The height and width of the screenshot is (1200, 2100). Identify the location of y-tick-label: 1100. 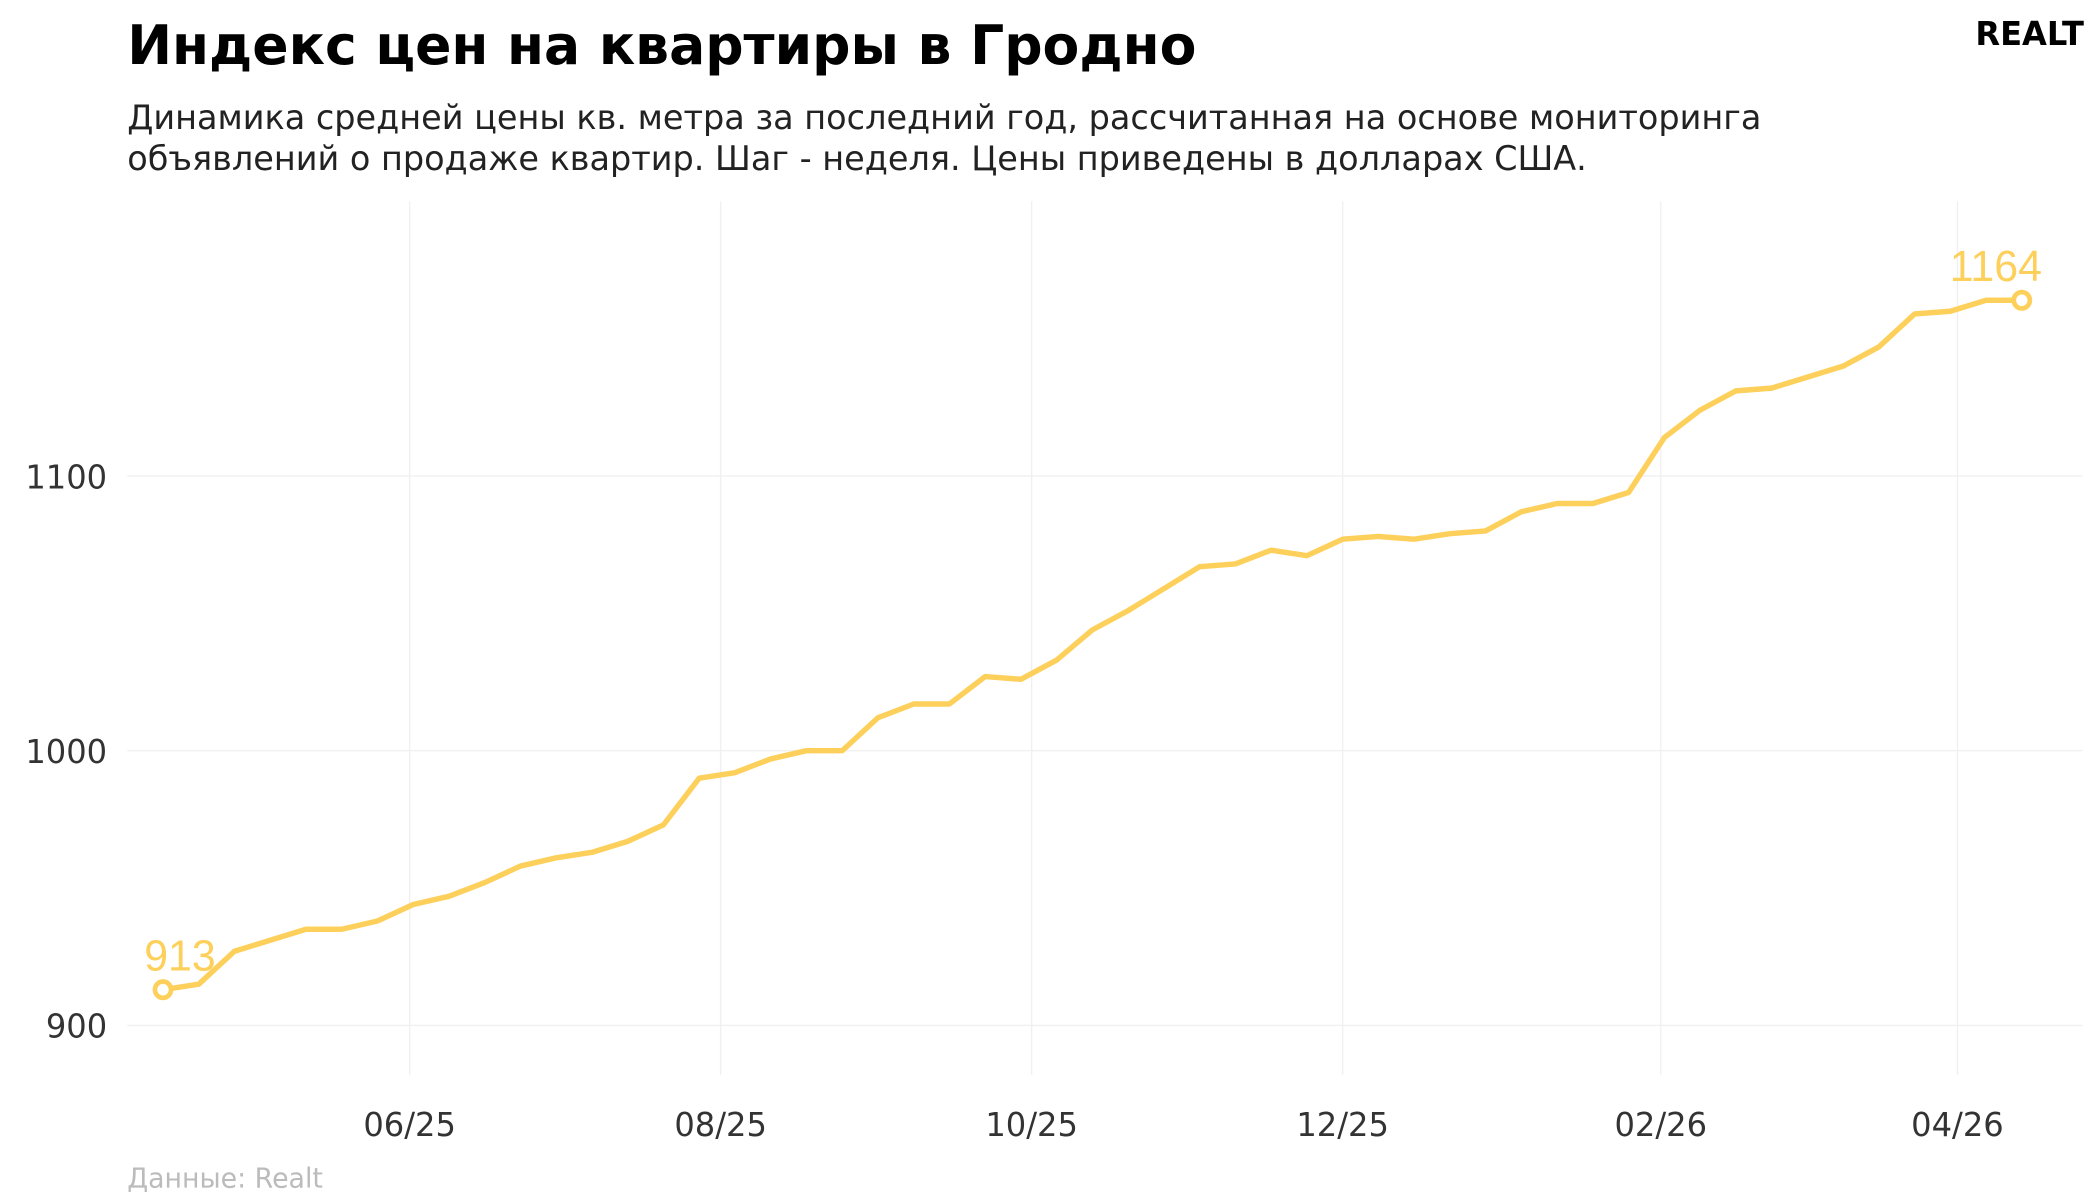
(66, 477).